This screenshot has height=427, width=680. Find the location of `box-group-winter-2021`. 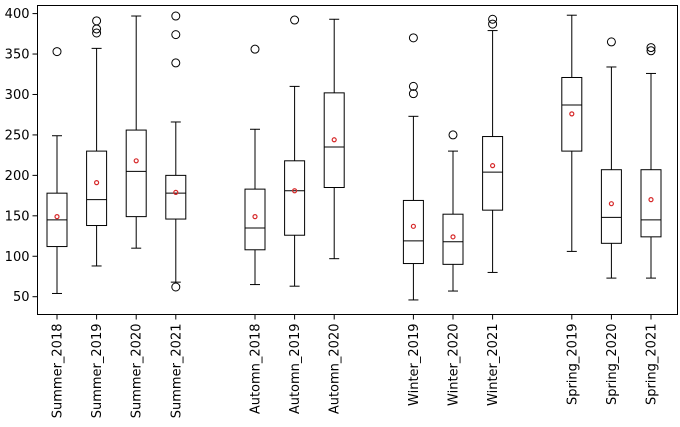

box-group-winter-2021 is located at coordinates (493, 143).